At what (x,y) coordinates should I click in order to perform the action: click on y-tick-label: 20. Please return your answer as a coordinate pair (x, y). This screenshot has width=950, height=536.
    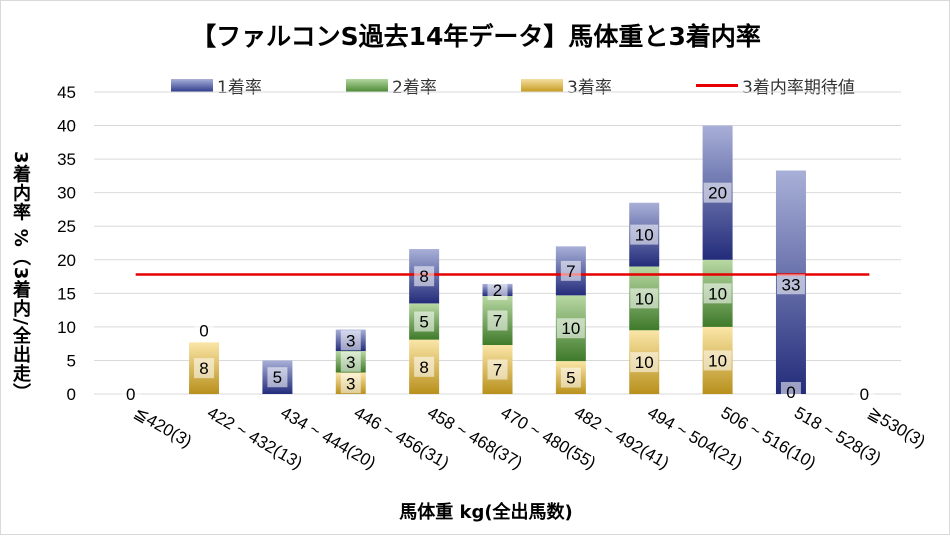
    Looking at the image, I should click on (66, 260).